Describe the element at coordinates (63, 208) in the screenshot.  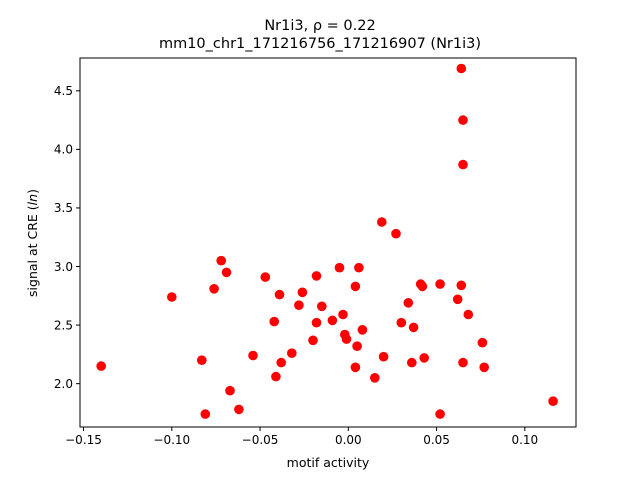
I see `y-tick-label: 3.5` at that location.